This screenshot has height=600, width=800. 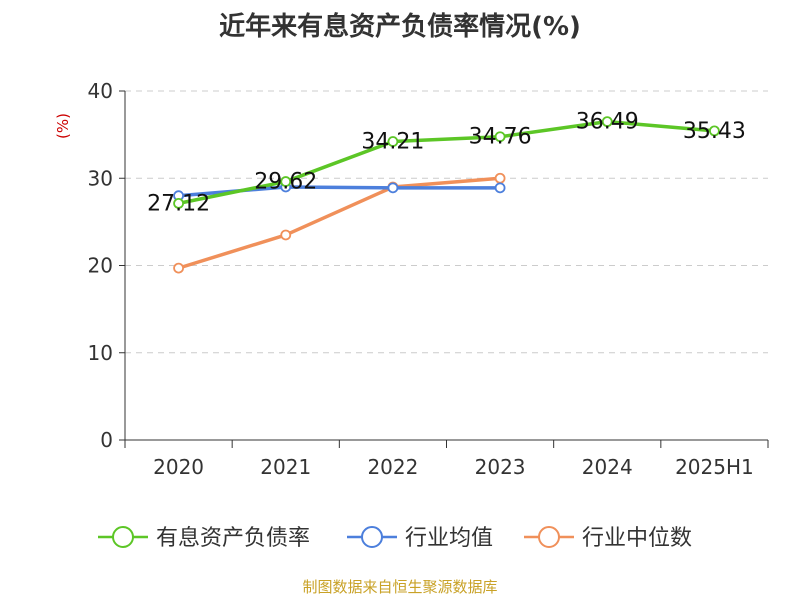 I want to click on x-tick-label: 2025H1, so click(x=714, y=467).